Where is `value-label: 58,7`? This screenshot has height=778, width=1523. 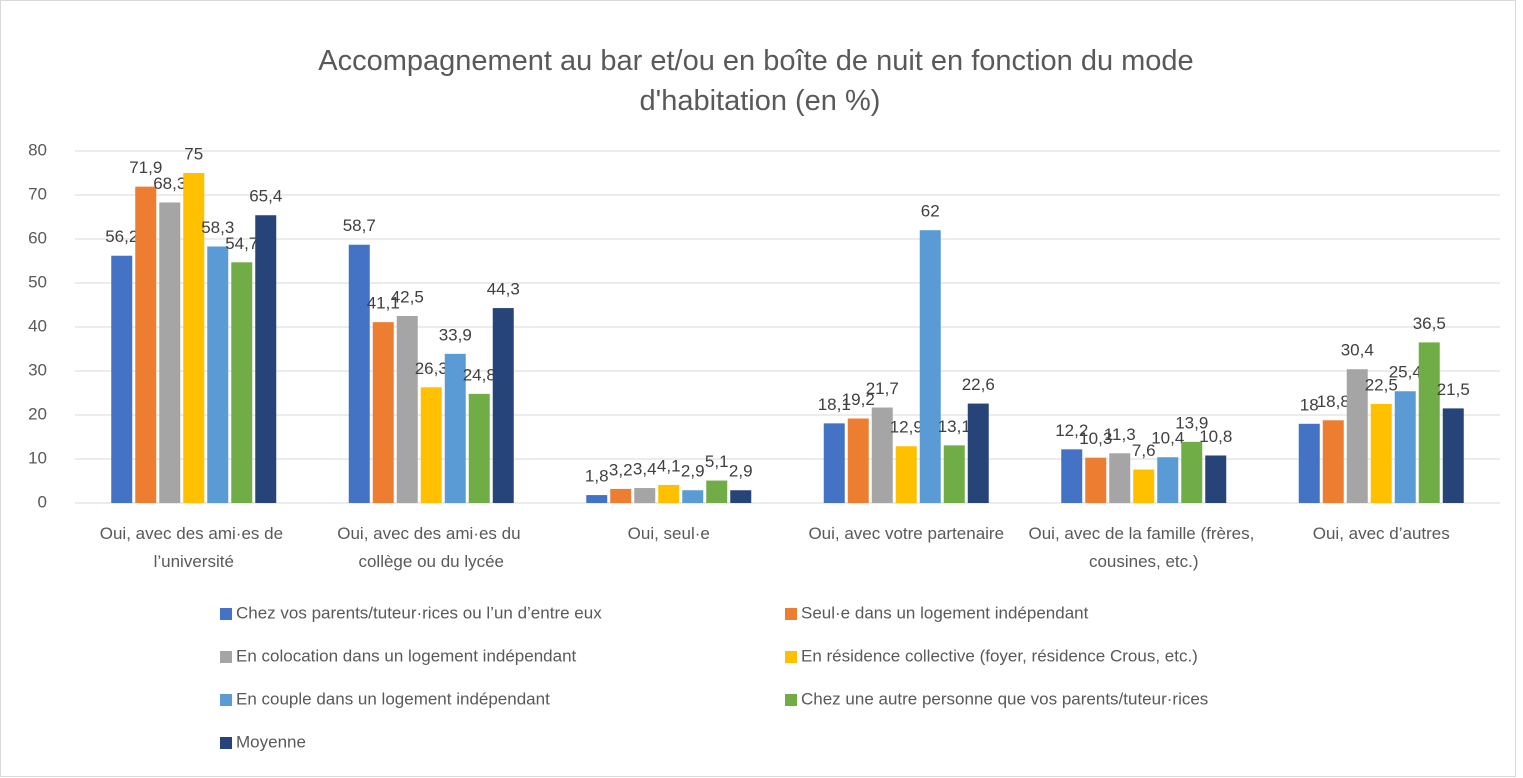
value-label: 58,7 is located at coordinates (359, 225).